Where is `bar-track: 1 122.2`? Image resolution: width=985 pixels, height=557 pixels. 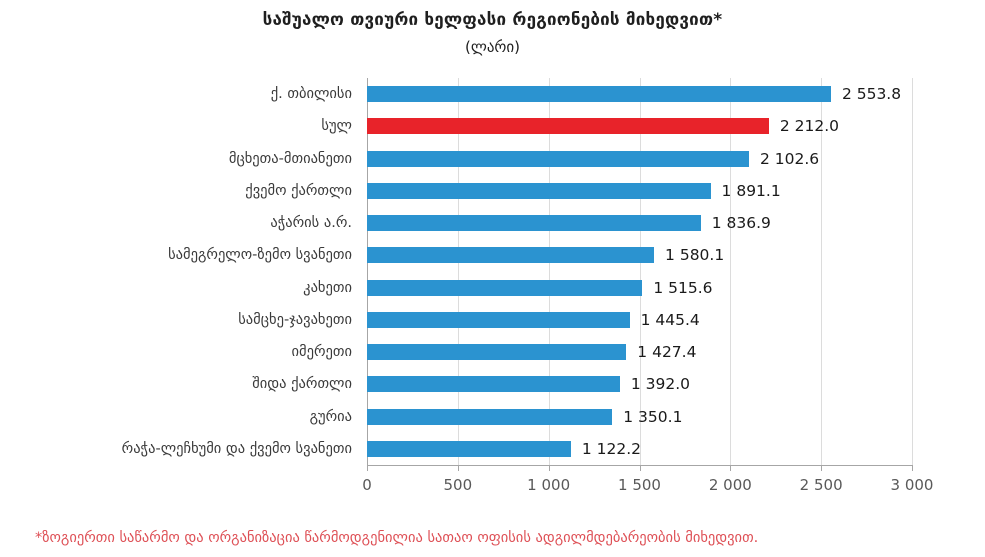
bar-track: 1 122.2 is located at coordinates (639, 449).